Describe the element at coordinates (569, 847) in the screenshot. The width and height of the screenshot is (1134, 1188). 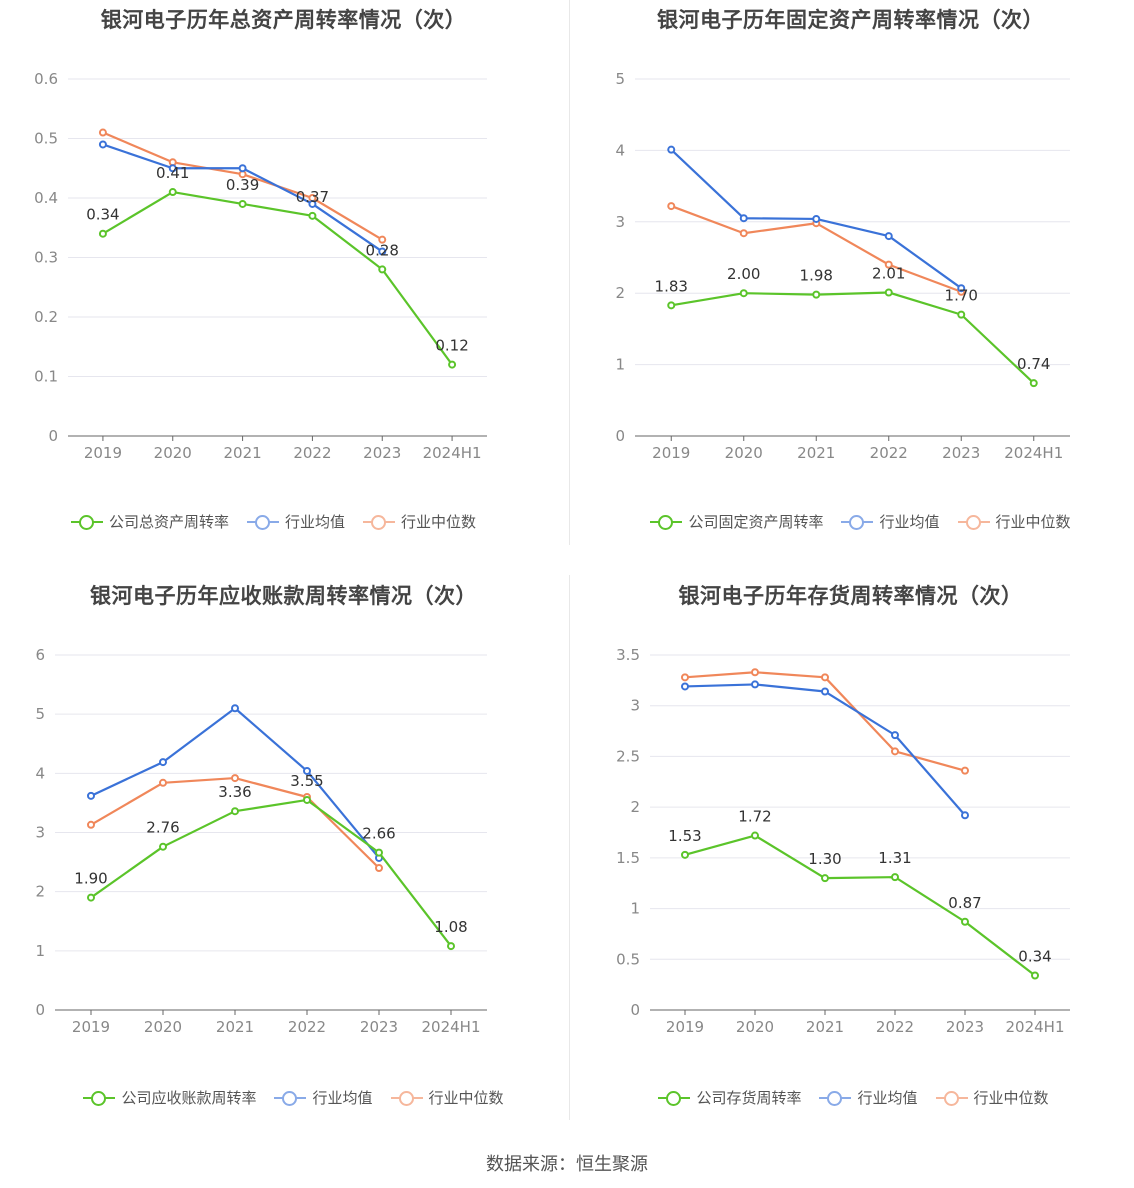
I see `panel-divider-bottom` at that location.